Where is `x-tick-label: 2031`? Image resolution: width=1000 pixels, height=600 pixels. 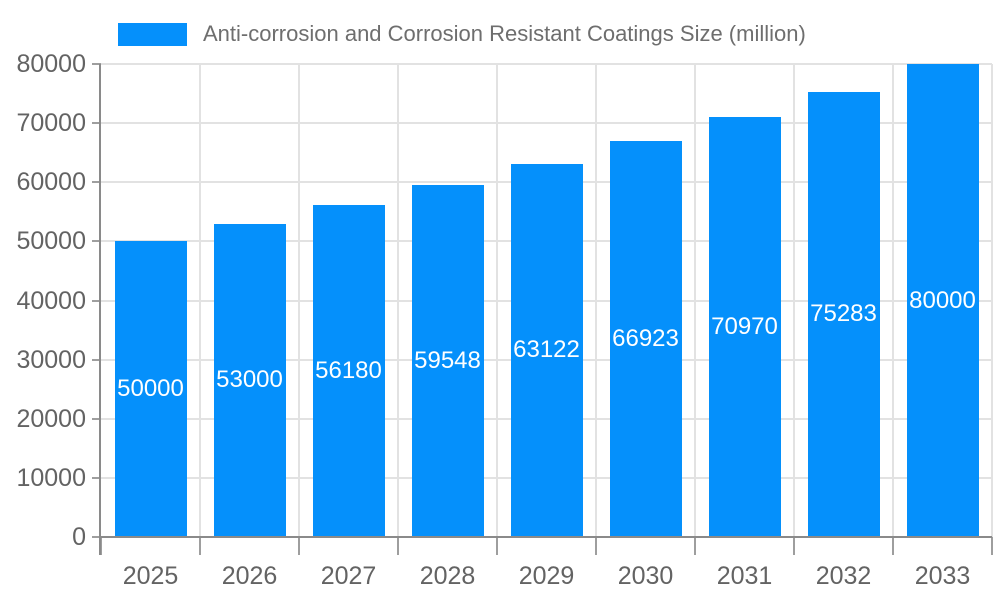 x-tick-label: 2031 is located at coordinates (744, 576).